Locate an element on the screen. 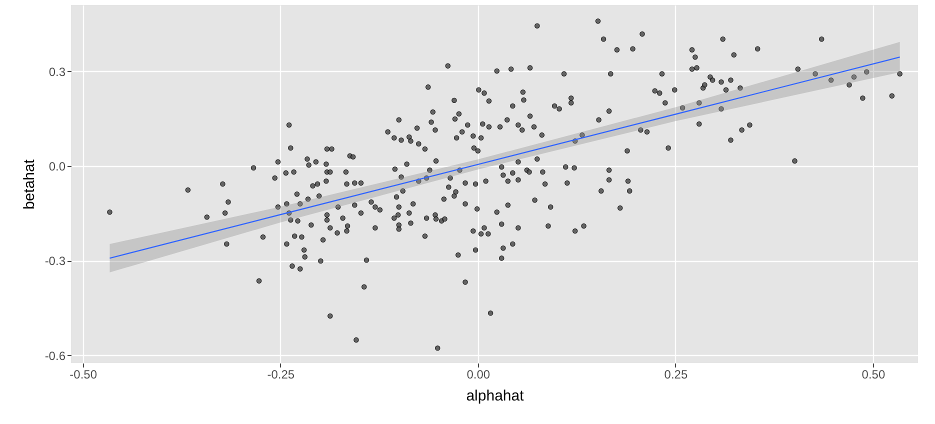 Image resolution: width=935 pixels, height=424 pixels. y-tick-label: -0.3 is located at coordinates (55, 261).